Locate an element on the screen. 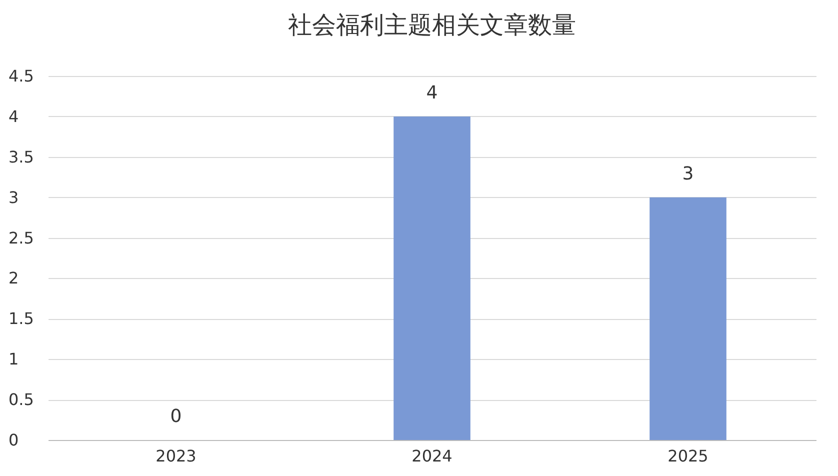 The height and width of the screenshot is (476, 838). y-tick-label: 1.5 is located at coordinates (21, 318).